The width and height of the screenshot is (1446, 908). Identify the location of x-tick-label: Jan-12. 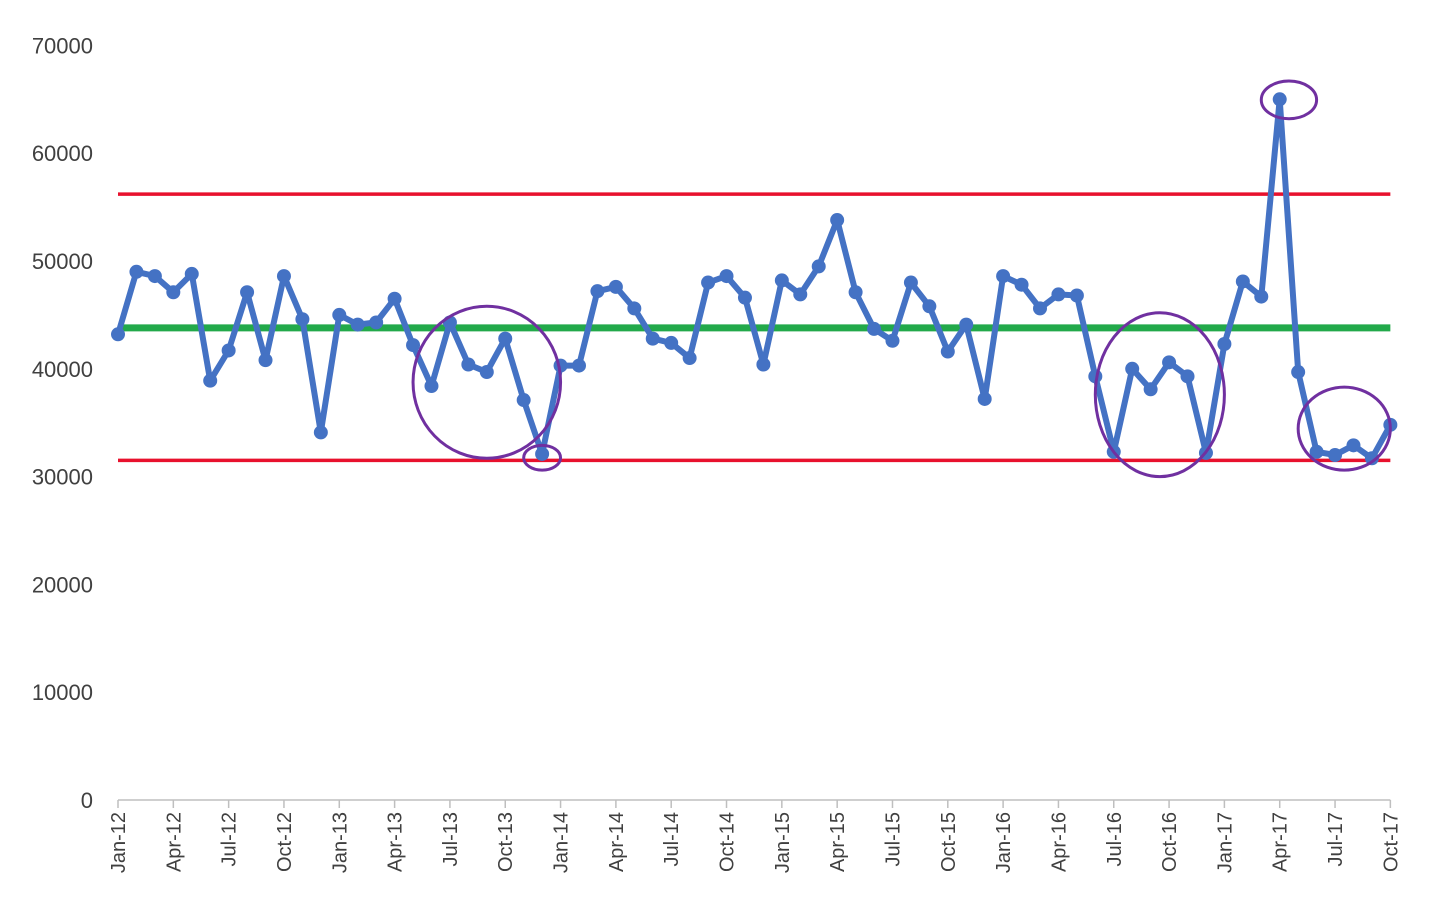
(119, 842).